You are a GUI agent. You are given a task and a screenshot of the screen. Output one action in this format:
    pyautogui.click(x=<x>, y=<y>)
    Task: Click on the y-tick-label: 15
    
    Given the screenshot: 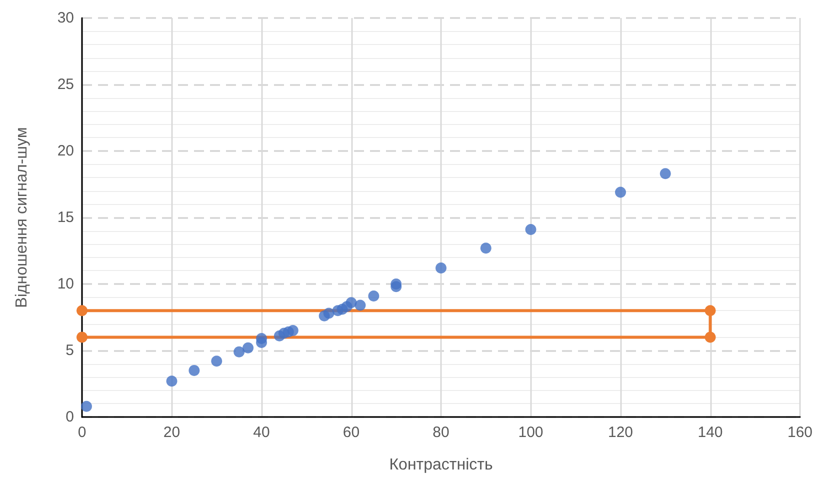 What is the action you would take?
    pyautogui.click(x=65, y=217)
    